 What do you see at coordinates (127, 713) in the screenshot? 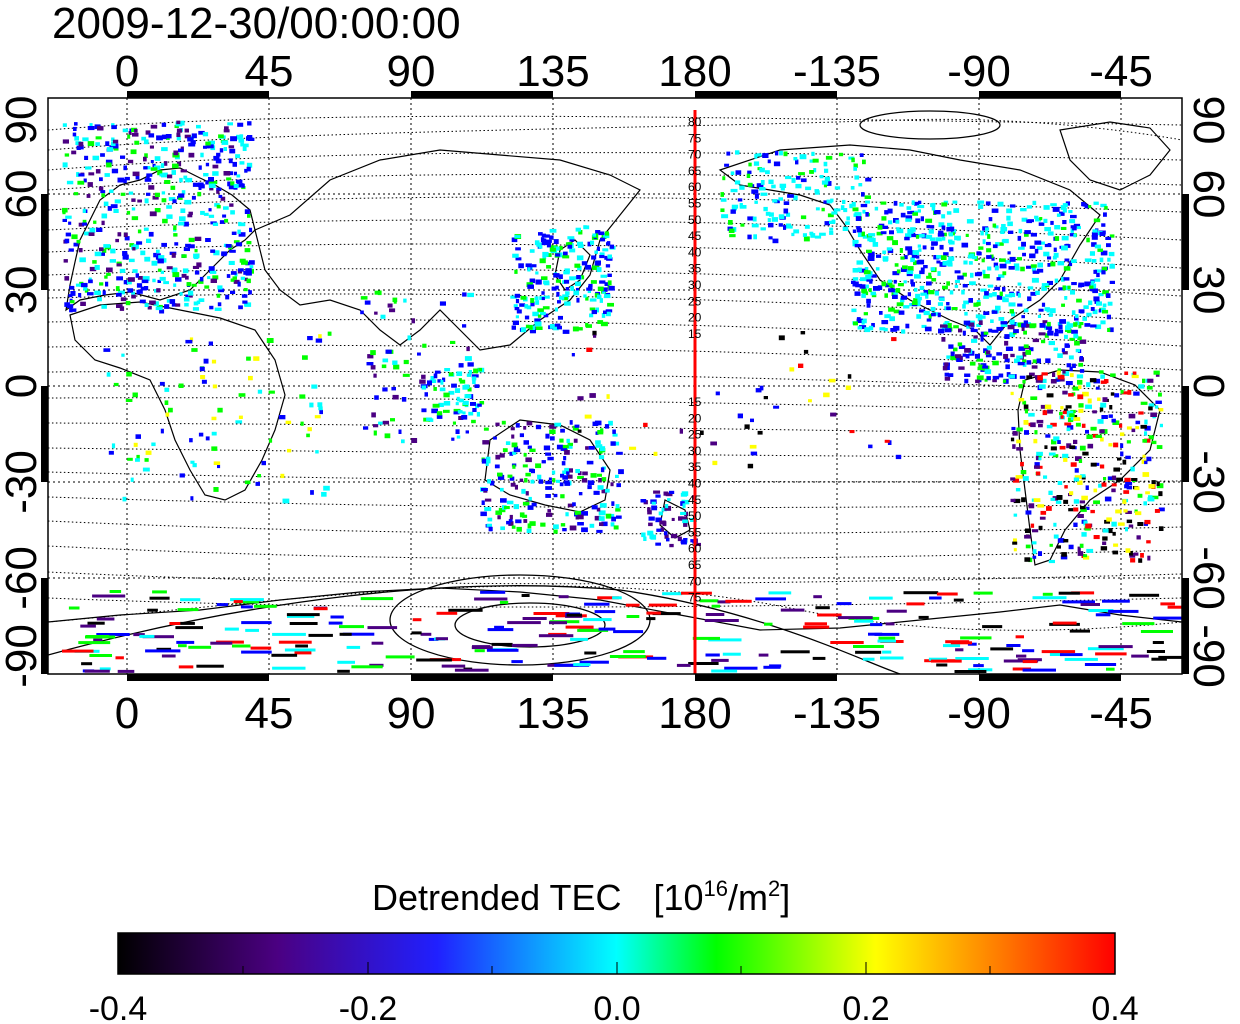
I see `lon-label-bottom: 0` at bounding box center [127, 713].